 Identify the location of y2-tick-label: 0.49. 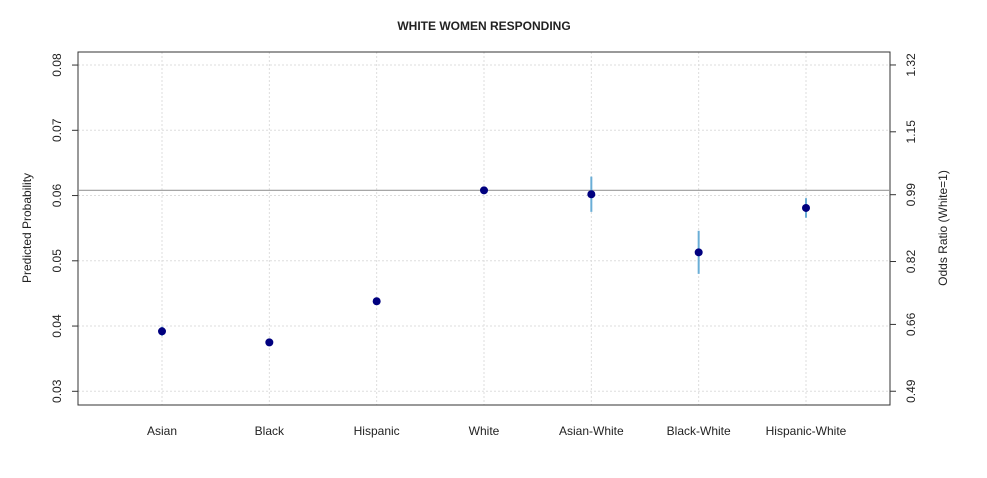
(911, 391).